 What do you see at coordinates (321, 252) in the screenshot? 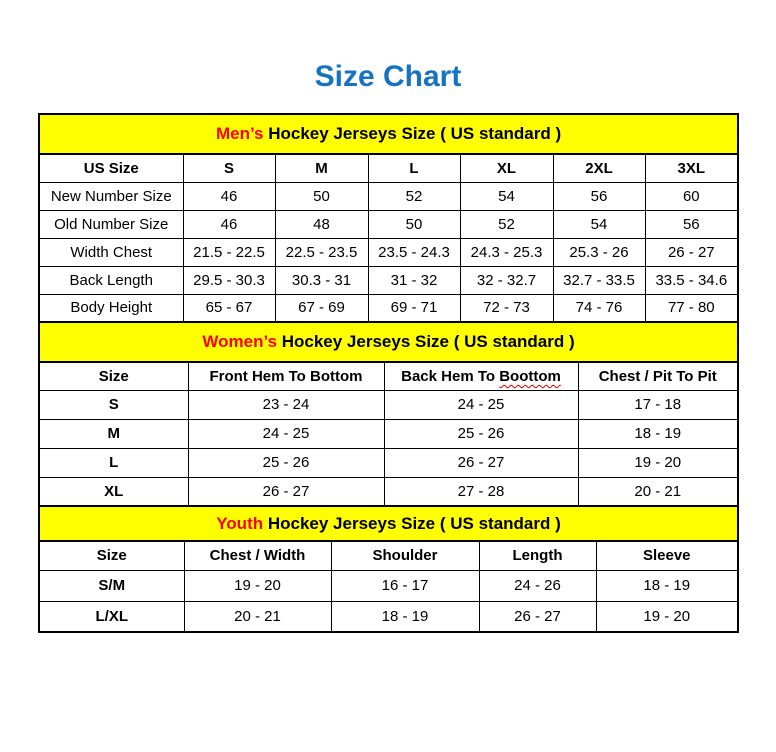
I see `value-cell: 22.5 - 23.5` at bounding box center [321, 252].